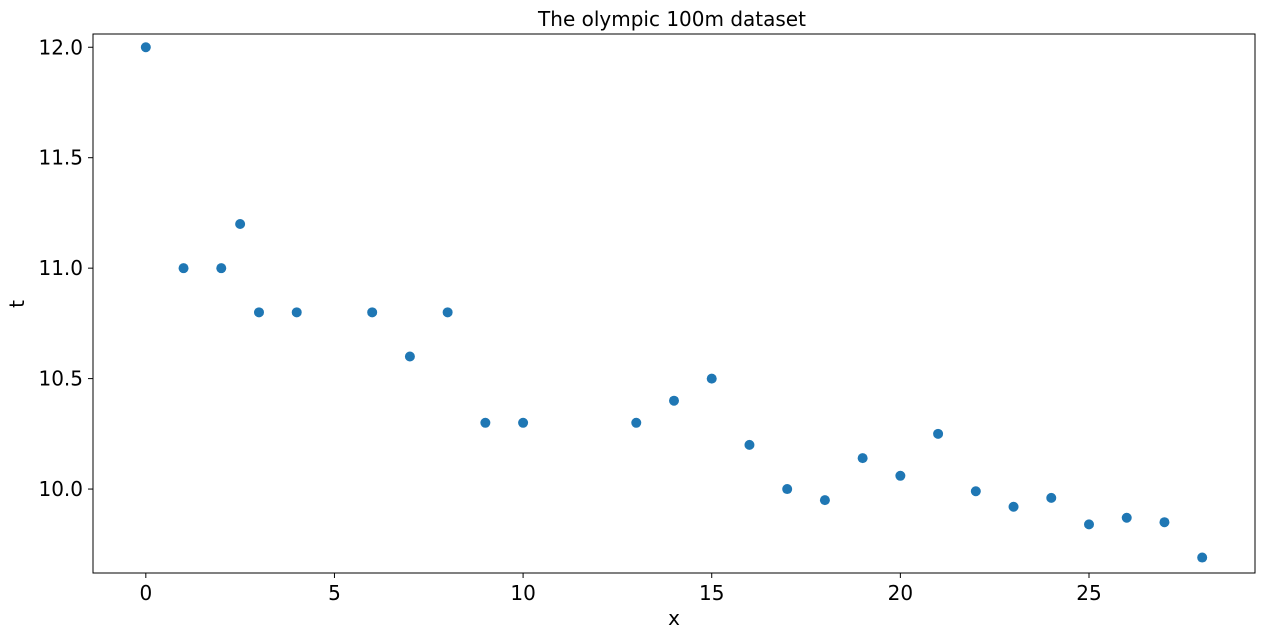  I want to click on y-tick-label: 11.0, so click(60, 268).